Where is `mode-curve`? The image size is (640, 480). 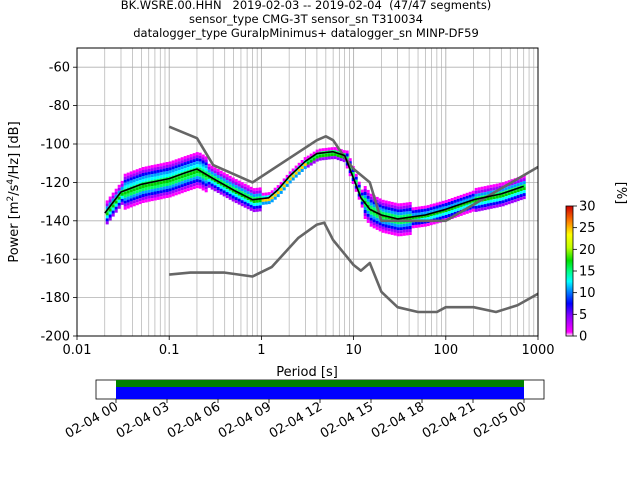
mode-curve is located at coordinates (314, 185).